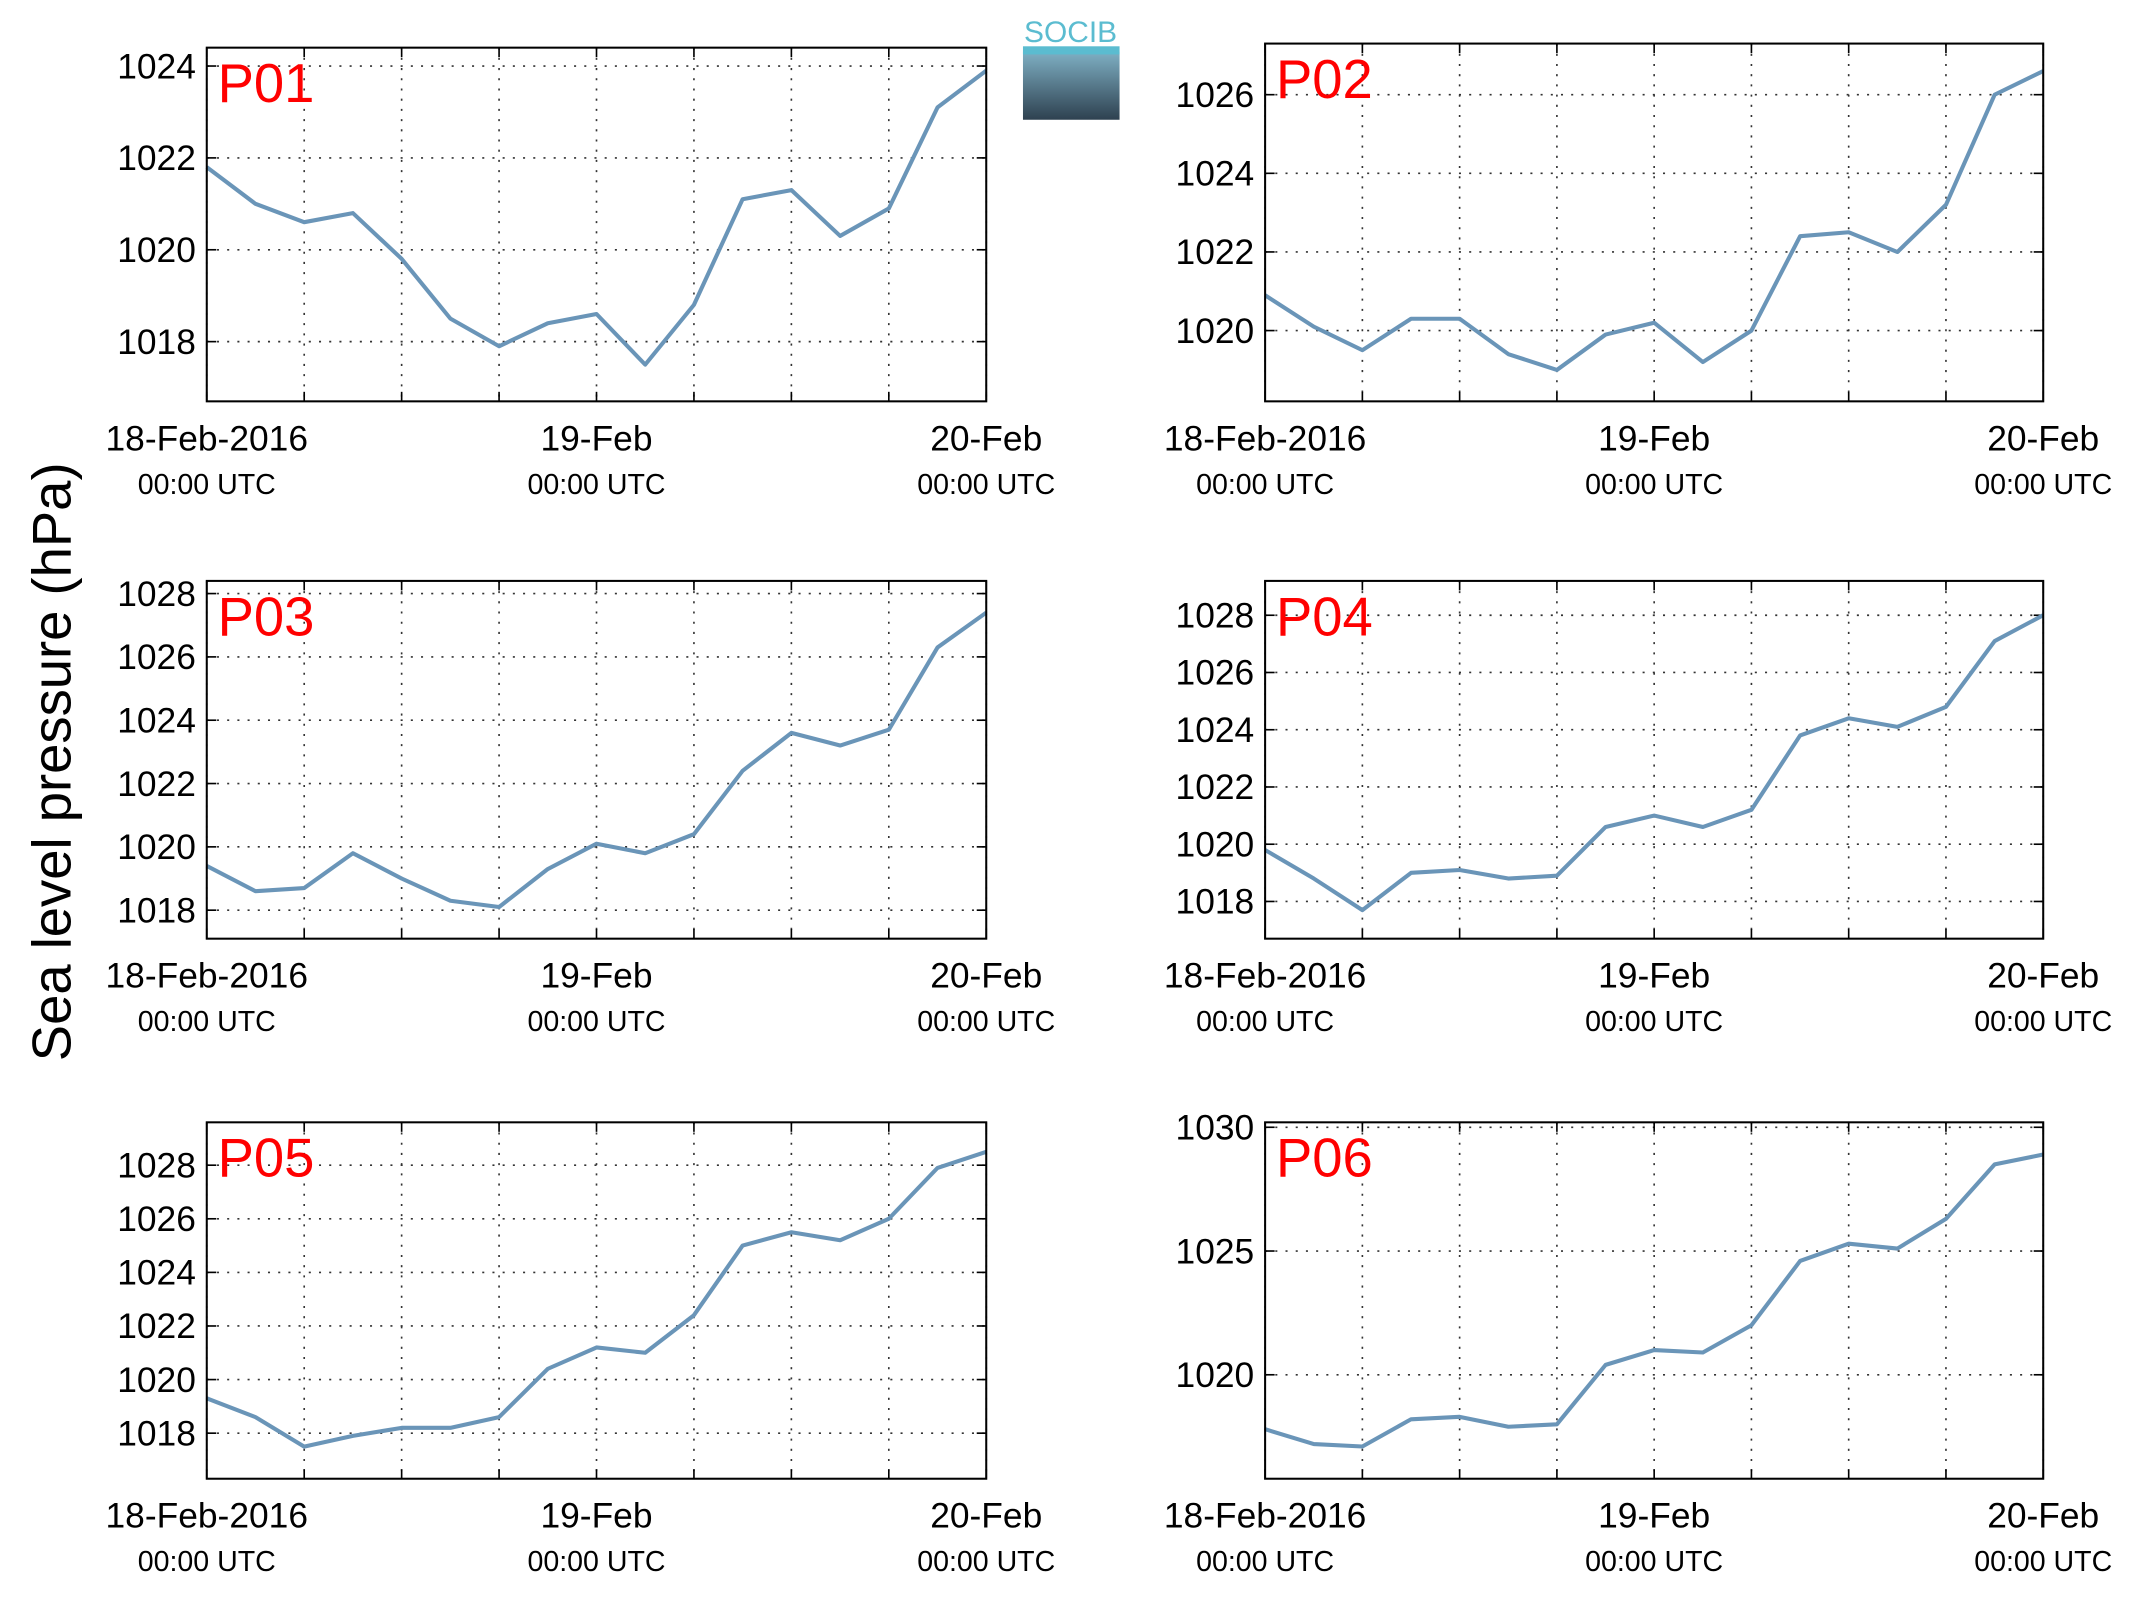  Describe the element at coordinates (1071, 50) in the screenshot. I see `logo-band` at that location.